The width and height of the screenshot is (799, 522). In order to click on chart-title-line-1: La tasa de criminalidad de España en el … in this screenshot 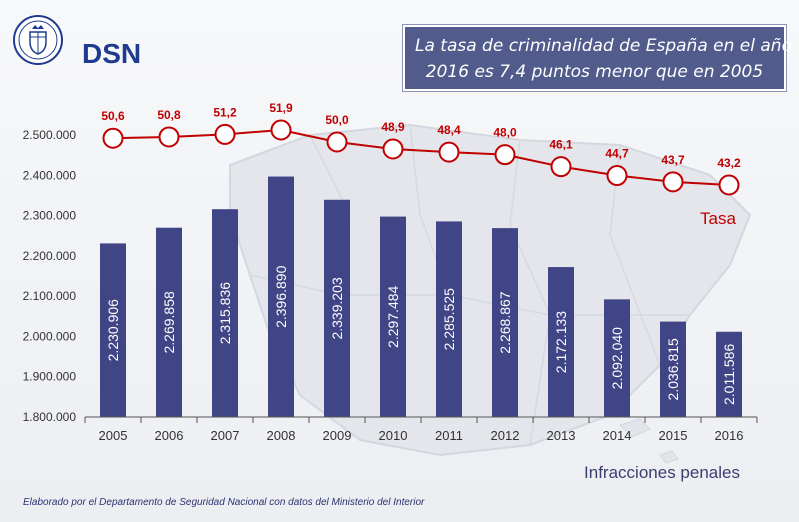, I will do `click(603, 46)`.